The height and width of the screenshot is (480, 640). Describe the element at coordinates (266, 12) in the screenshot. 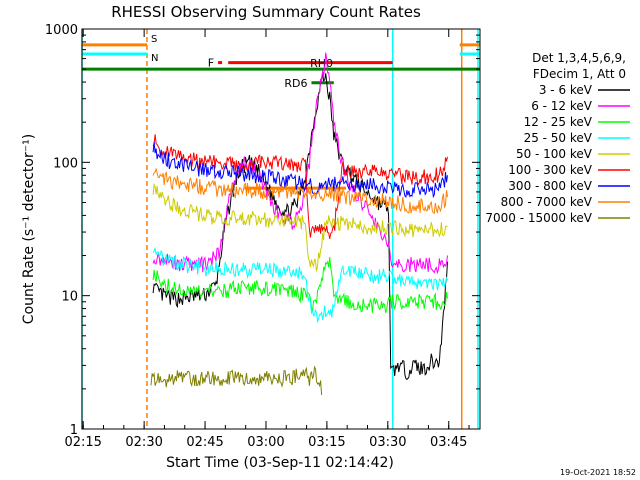

I see `chart-title: RHESSI Observing Summary Count Rates` at that location.